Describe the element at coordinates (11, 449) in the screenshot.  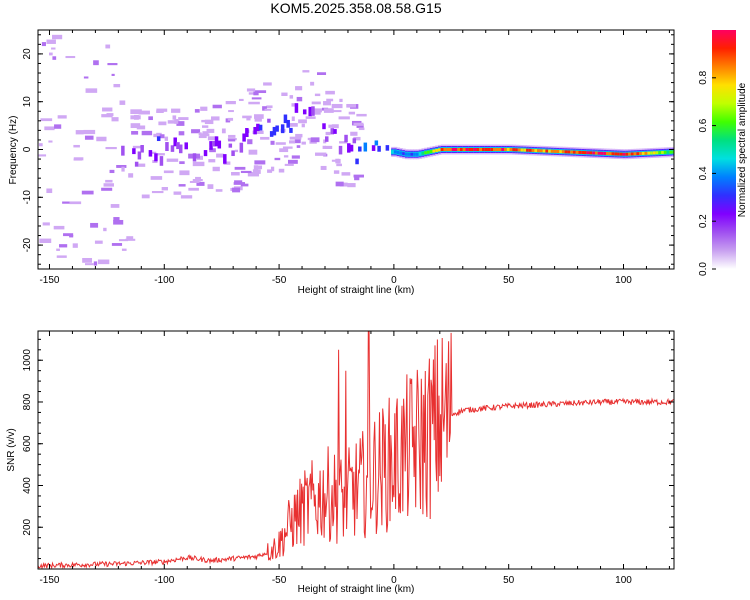
I see `snr-y-label: SNR (v/v)` at that location.